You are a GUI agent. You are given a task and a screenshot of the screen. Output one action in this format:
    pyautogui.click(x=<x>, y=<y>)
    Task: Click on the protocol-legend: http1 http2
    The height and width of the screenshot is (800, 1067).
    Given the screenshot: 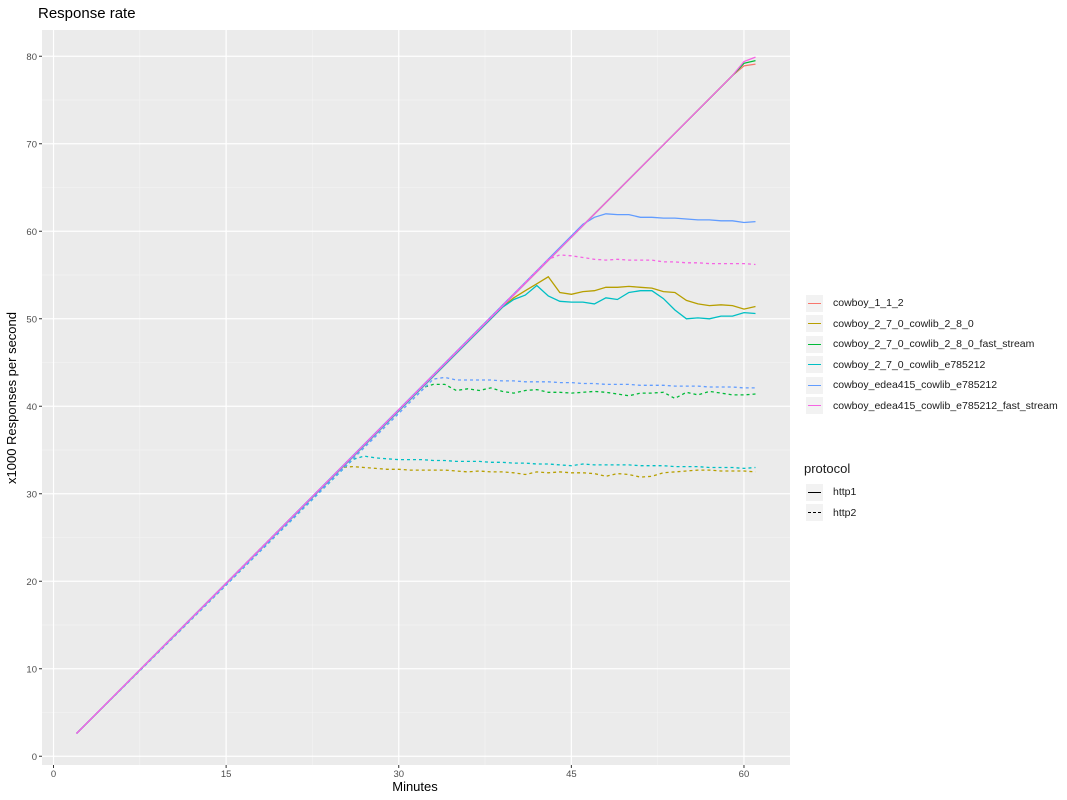 What is the action you would take?
    pyautogui.click(x=932, y=502)
    